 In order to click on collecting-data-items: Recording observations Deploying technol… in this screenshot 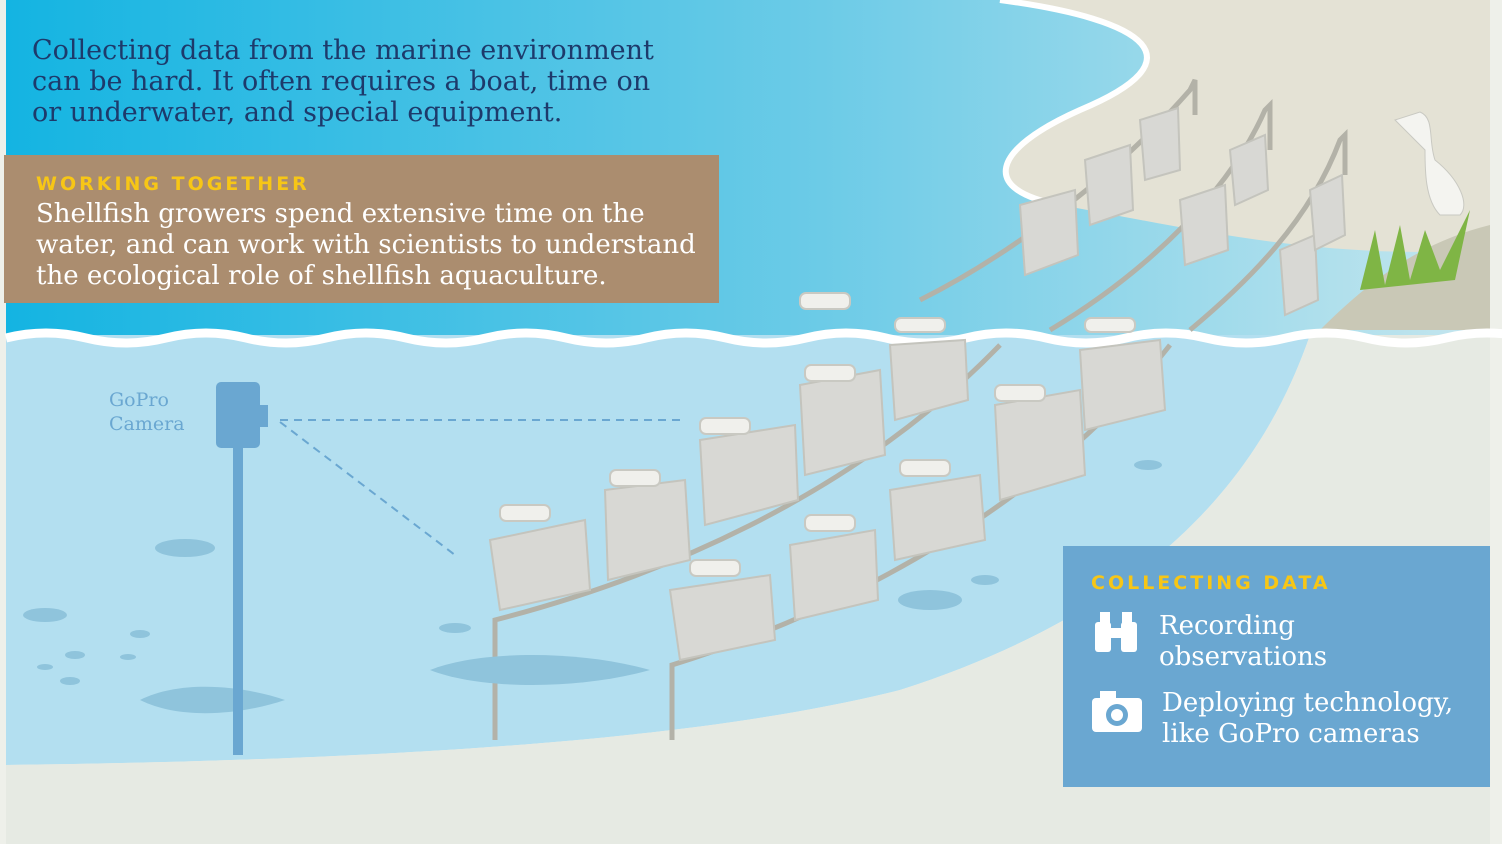, I will do `click(1306, 680)`.